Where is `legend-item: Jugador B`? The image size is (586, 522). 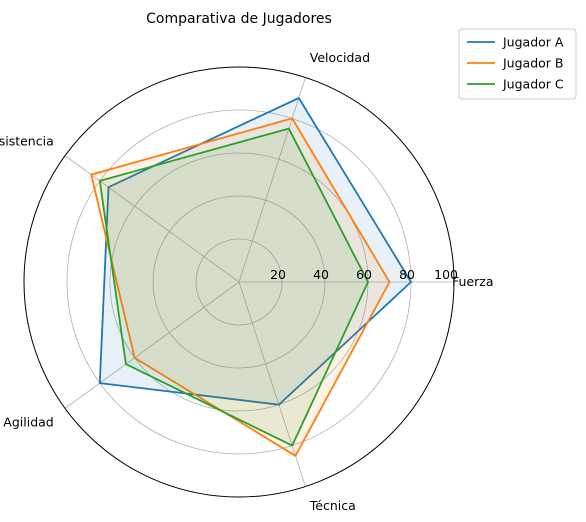 legend-item: Jugador B is located at coordinates (515, 63).